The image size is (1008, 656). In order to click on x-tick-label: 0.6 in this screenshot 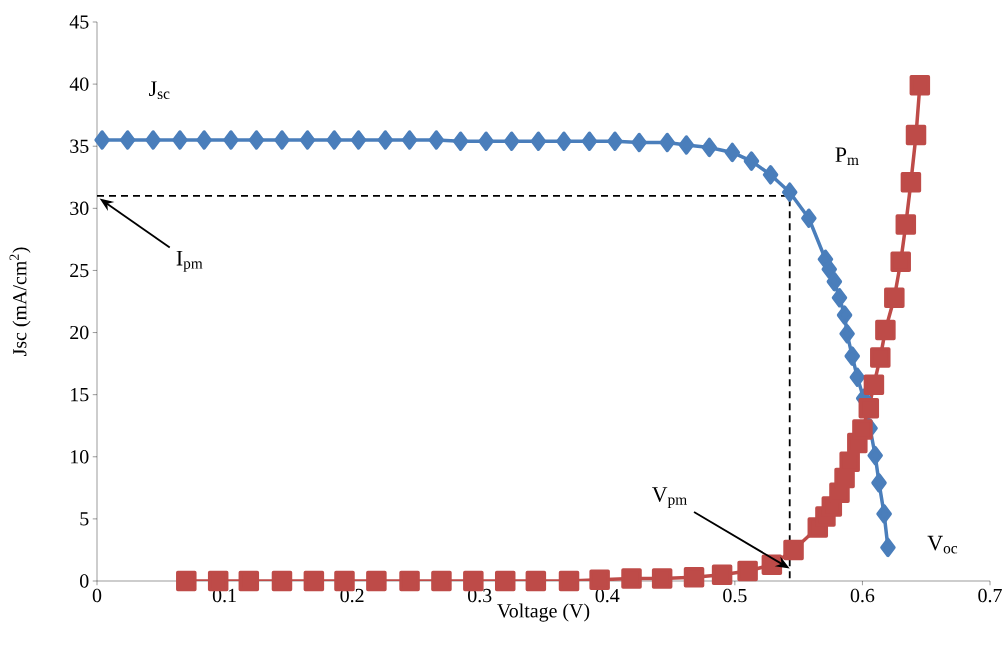, I will do `click(862, 595)`.